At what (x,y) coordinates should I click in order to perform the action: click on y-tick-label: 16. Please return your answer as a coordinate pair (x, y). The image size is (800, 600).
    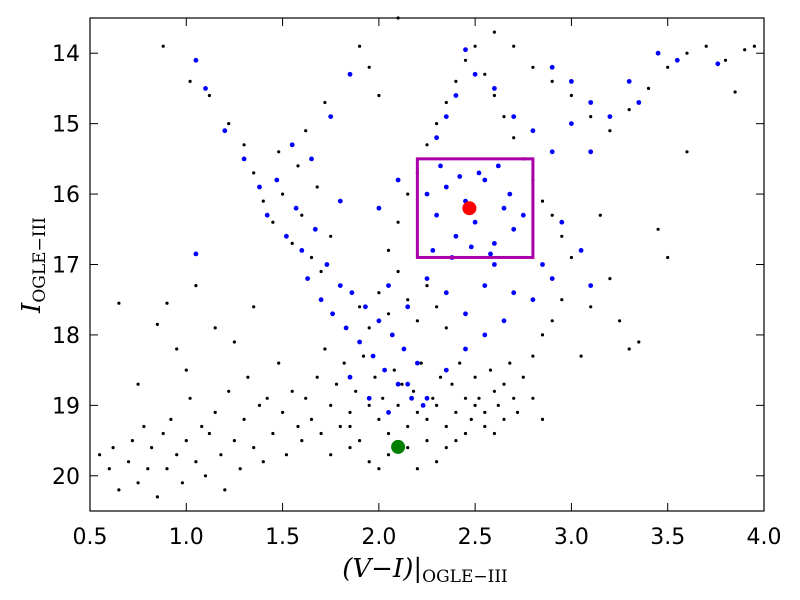
    Looking at the image, I should click on (66, 195).